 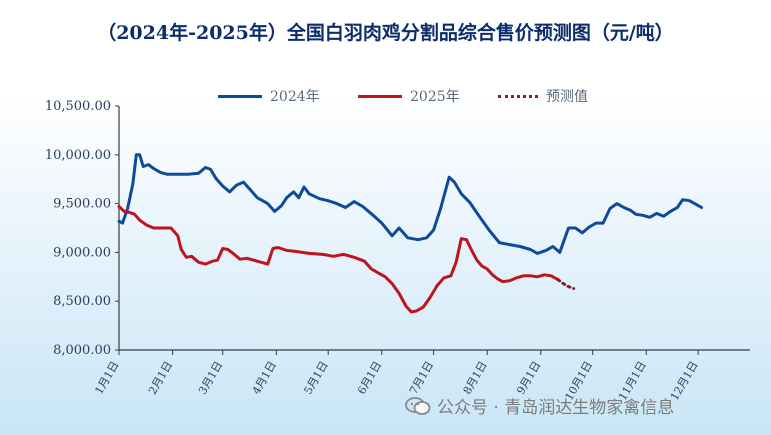 I want to click on y-tick-label: 8,000.00, so click(x=82, y=350).